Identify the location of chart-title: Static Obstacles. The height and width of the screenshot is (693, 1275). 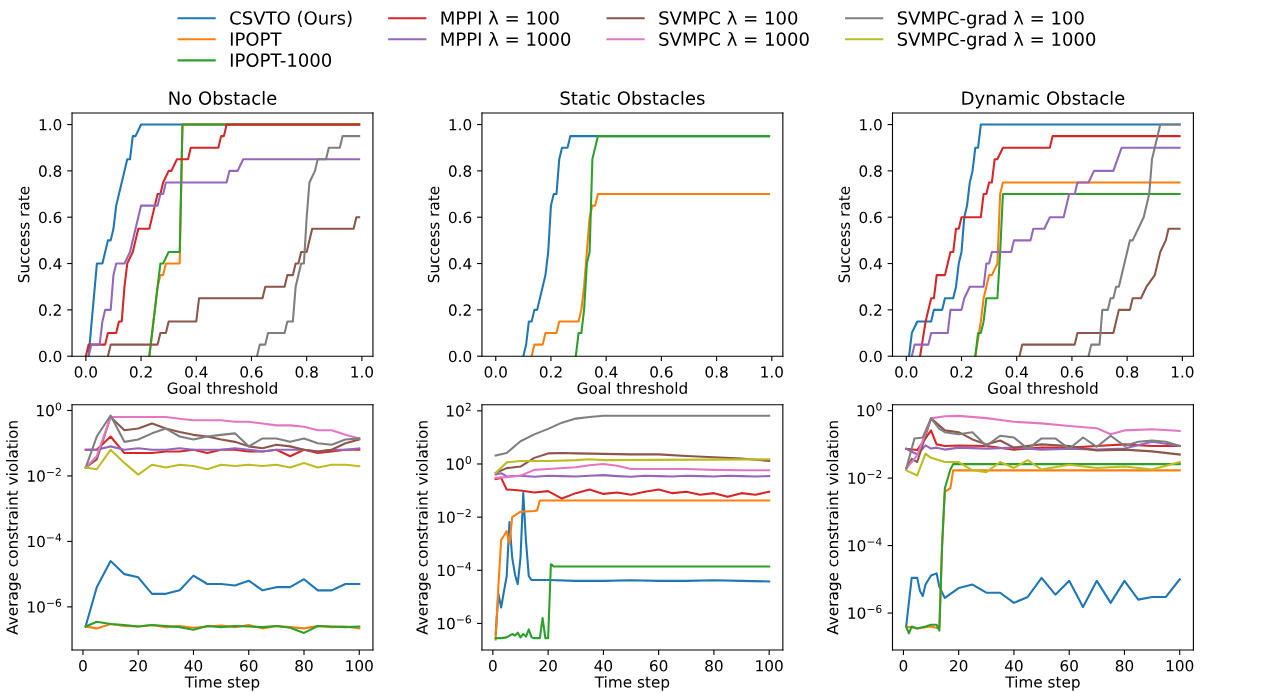
(632, 97).